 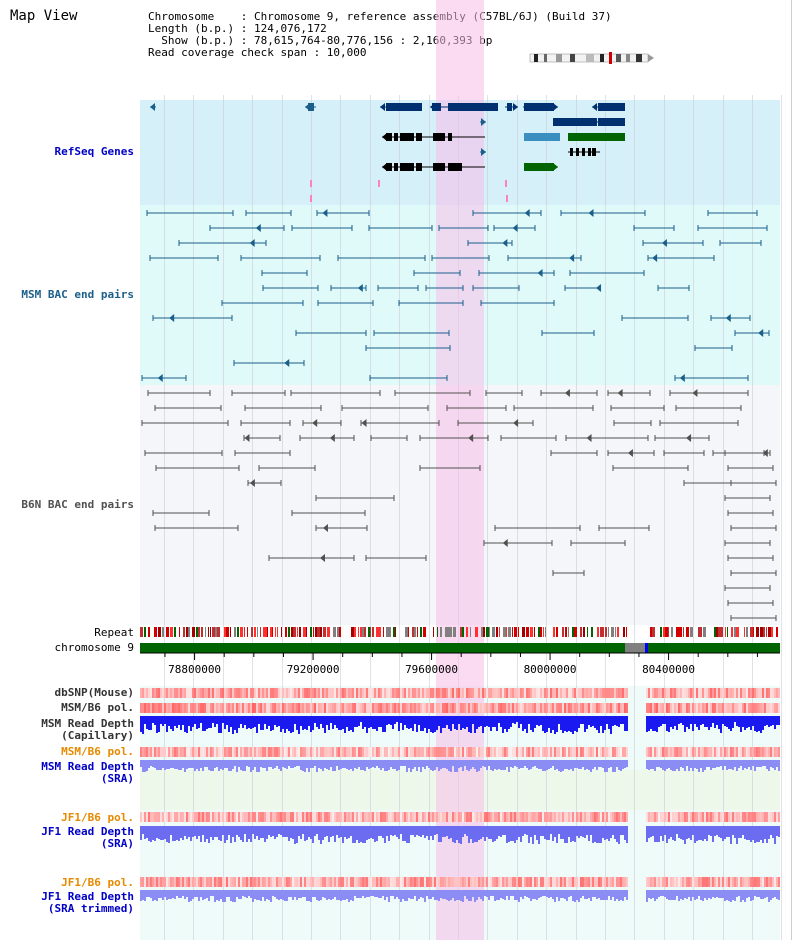 What do you see at coordinates (77, 504) in the screenshot?
I see `b6n-bac-label: B6N BAC end pairs` at bounding box center [77, 504].